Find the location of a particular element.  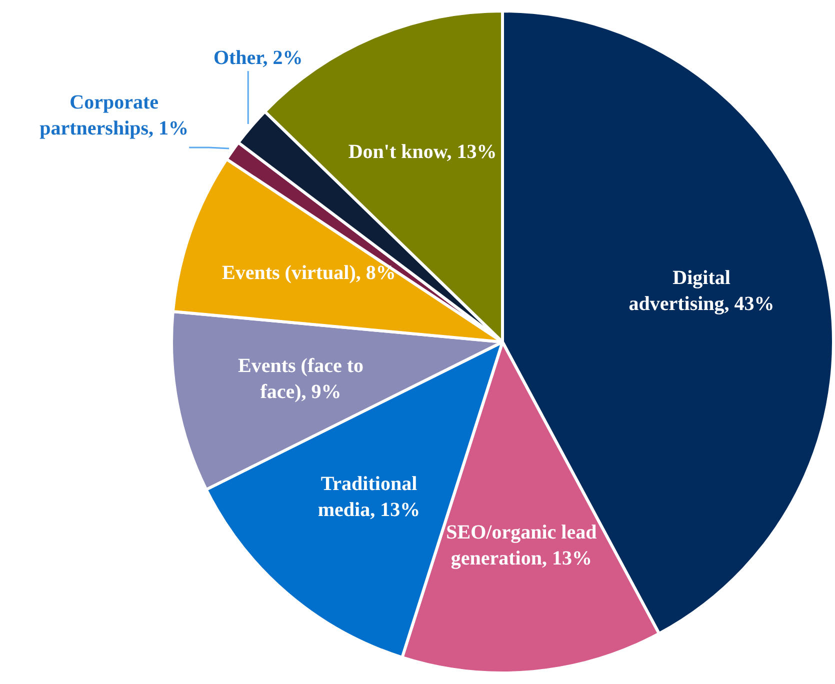

slice-label: SEO/organic lead generation, 13% is located at coordinates (521, 546).